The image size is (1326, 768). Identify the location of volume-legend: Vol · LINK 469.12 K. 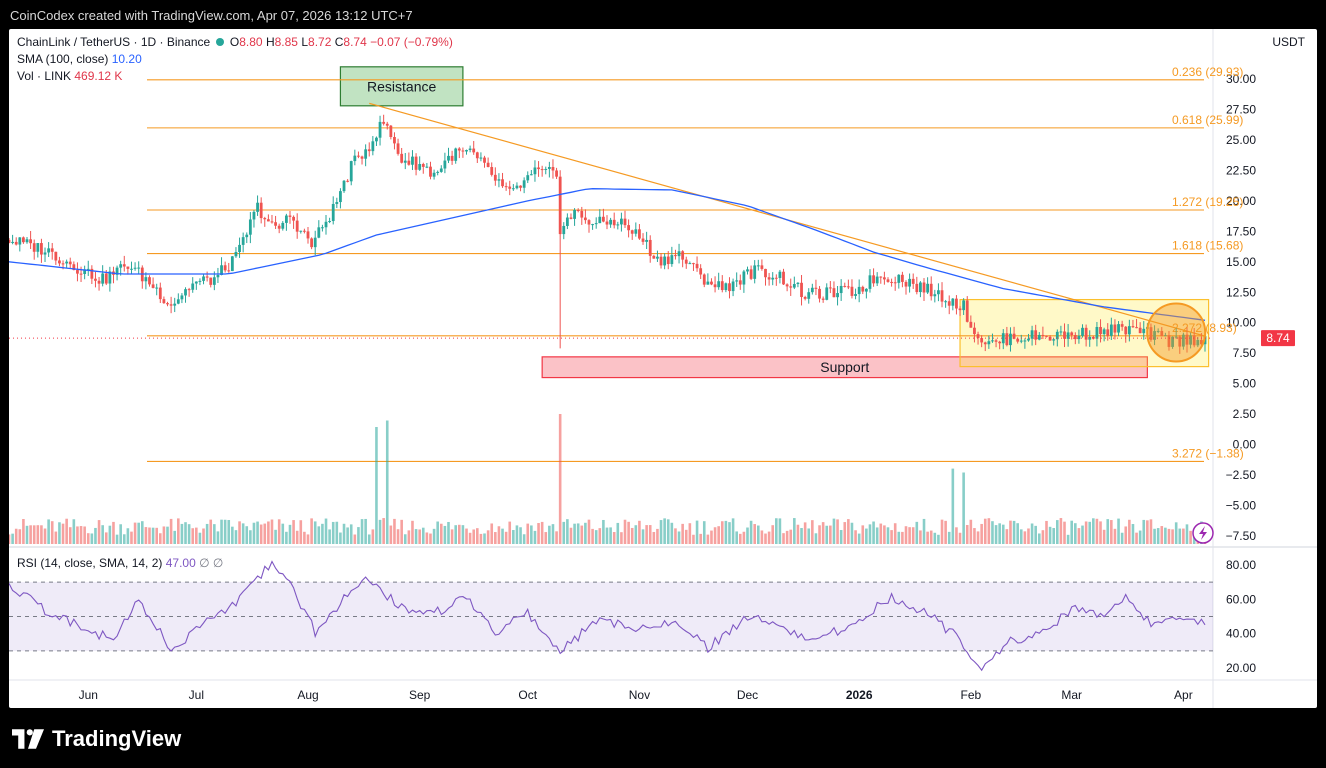
(69, 76).